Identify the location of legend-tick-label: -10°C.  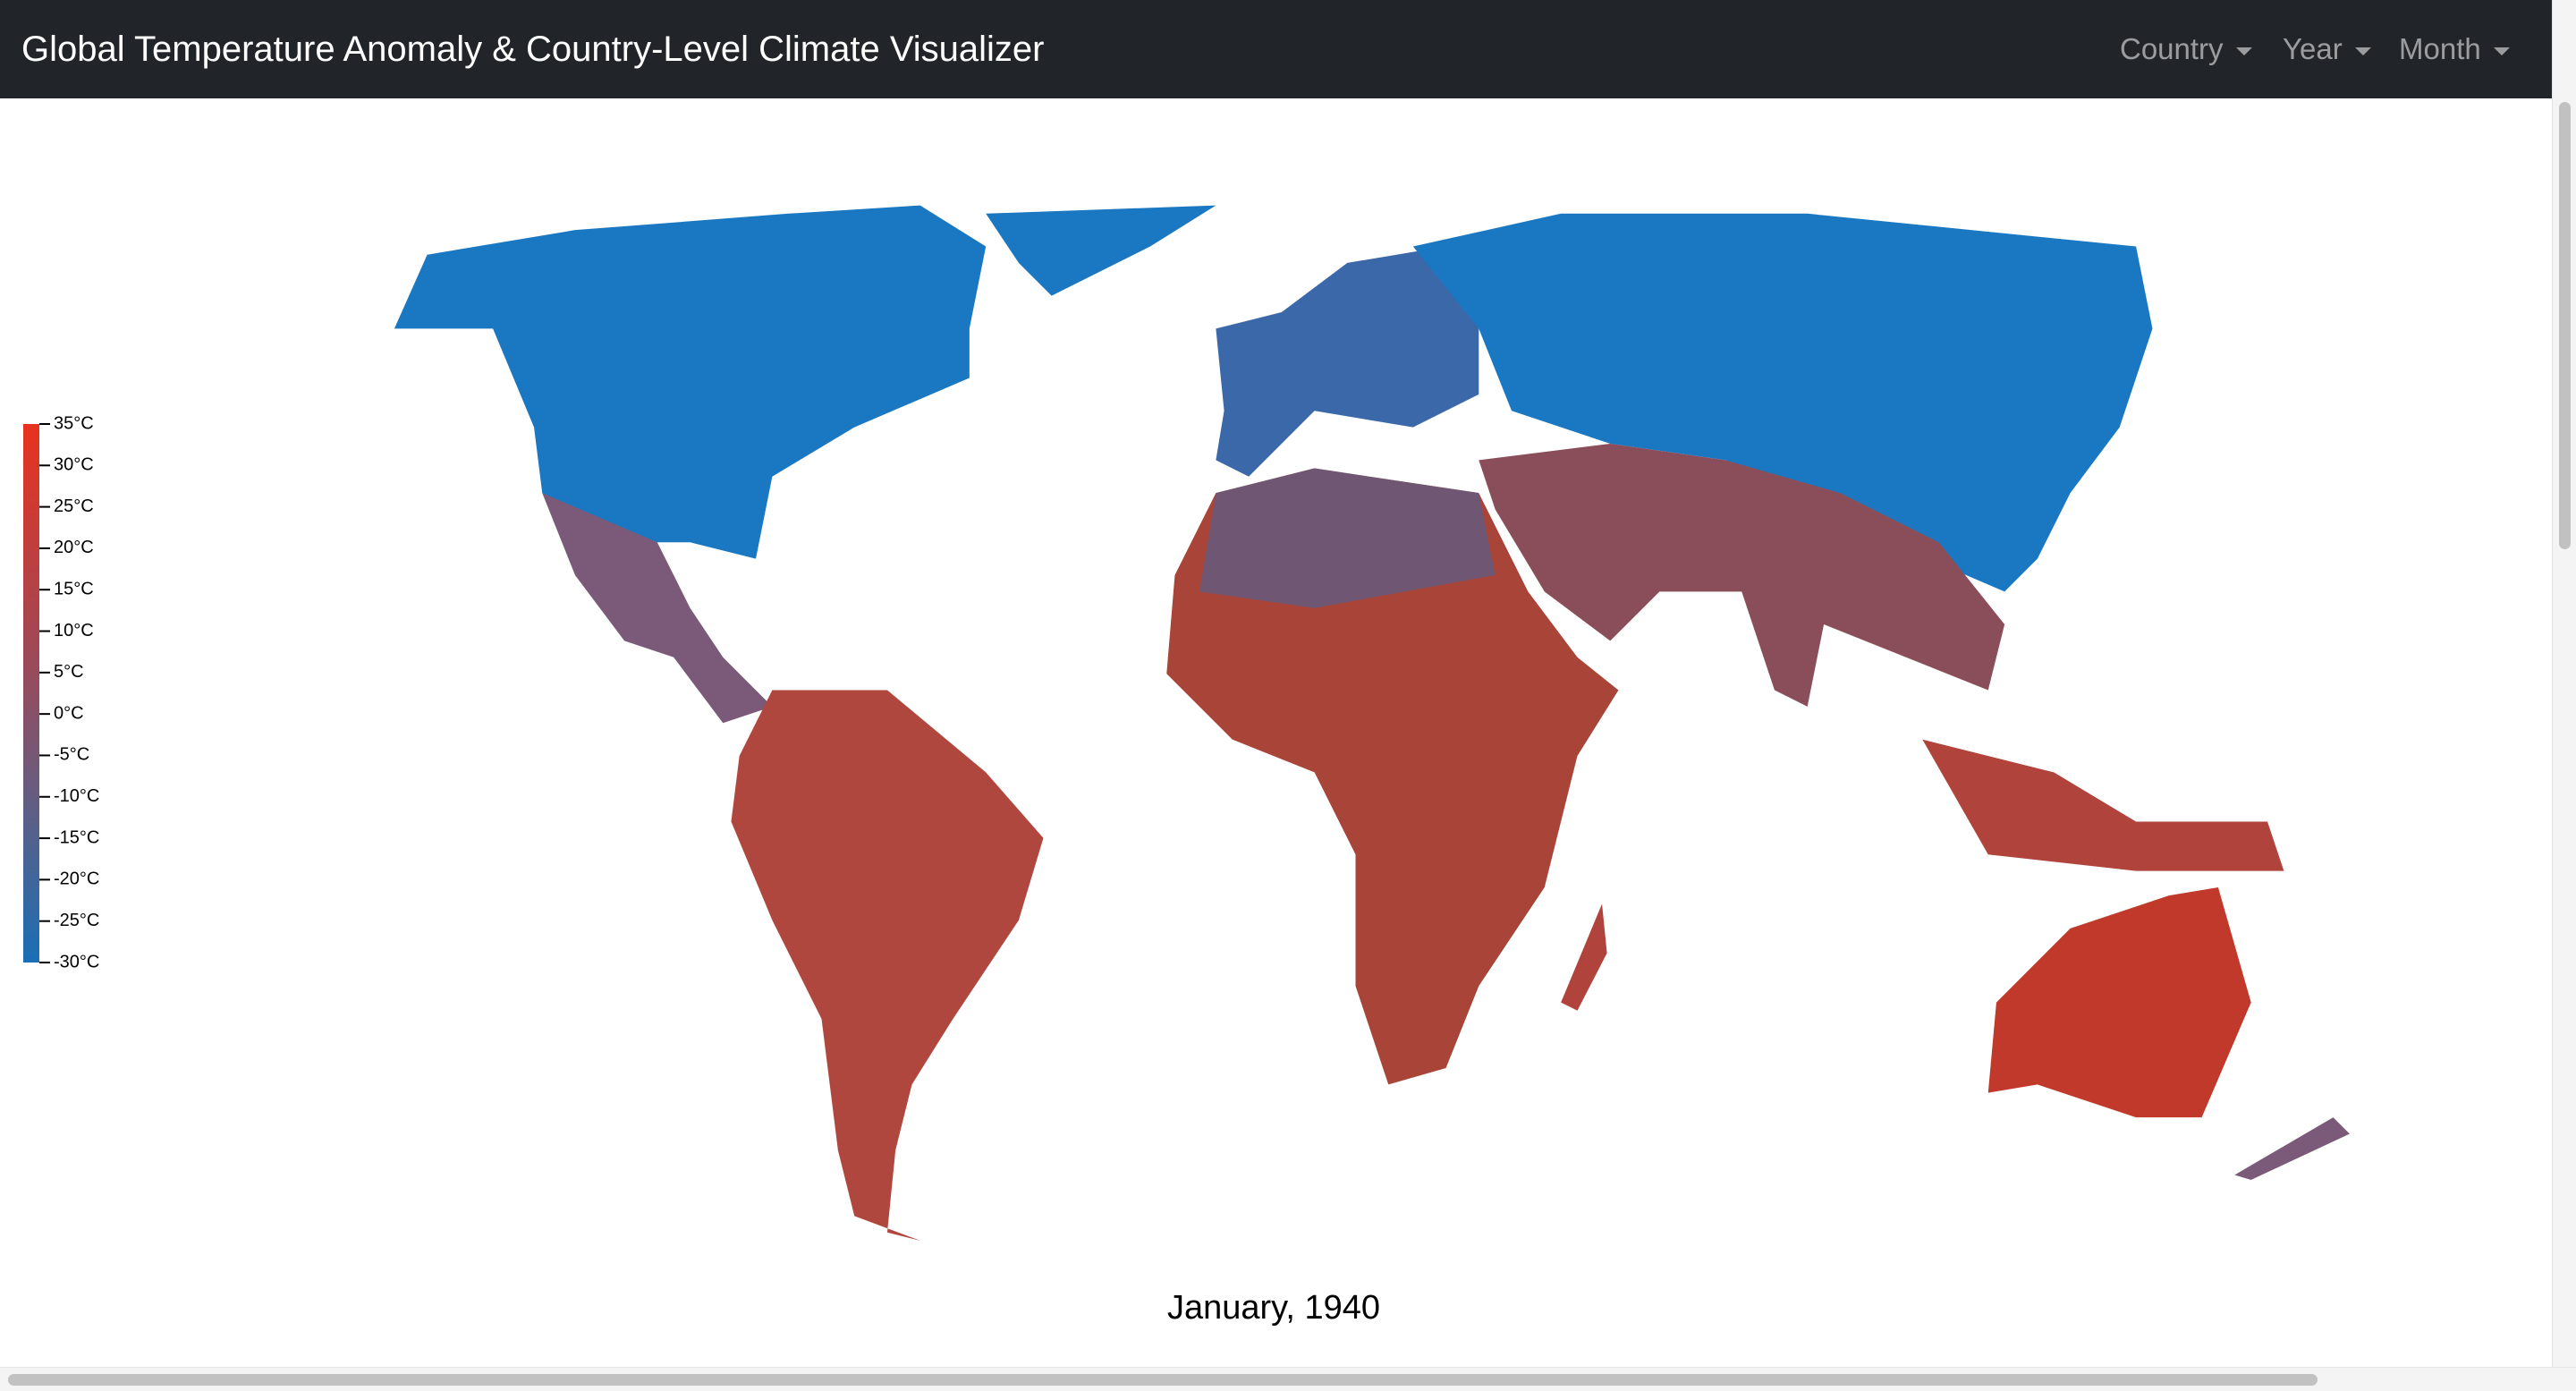
(76, 796).